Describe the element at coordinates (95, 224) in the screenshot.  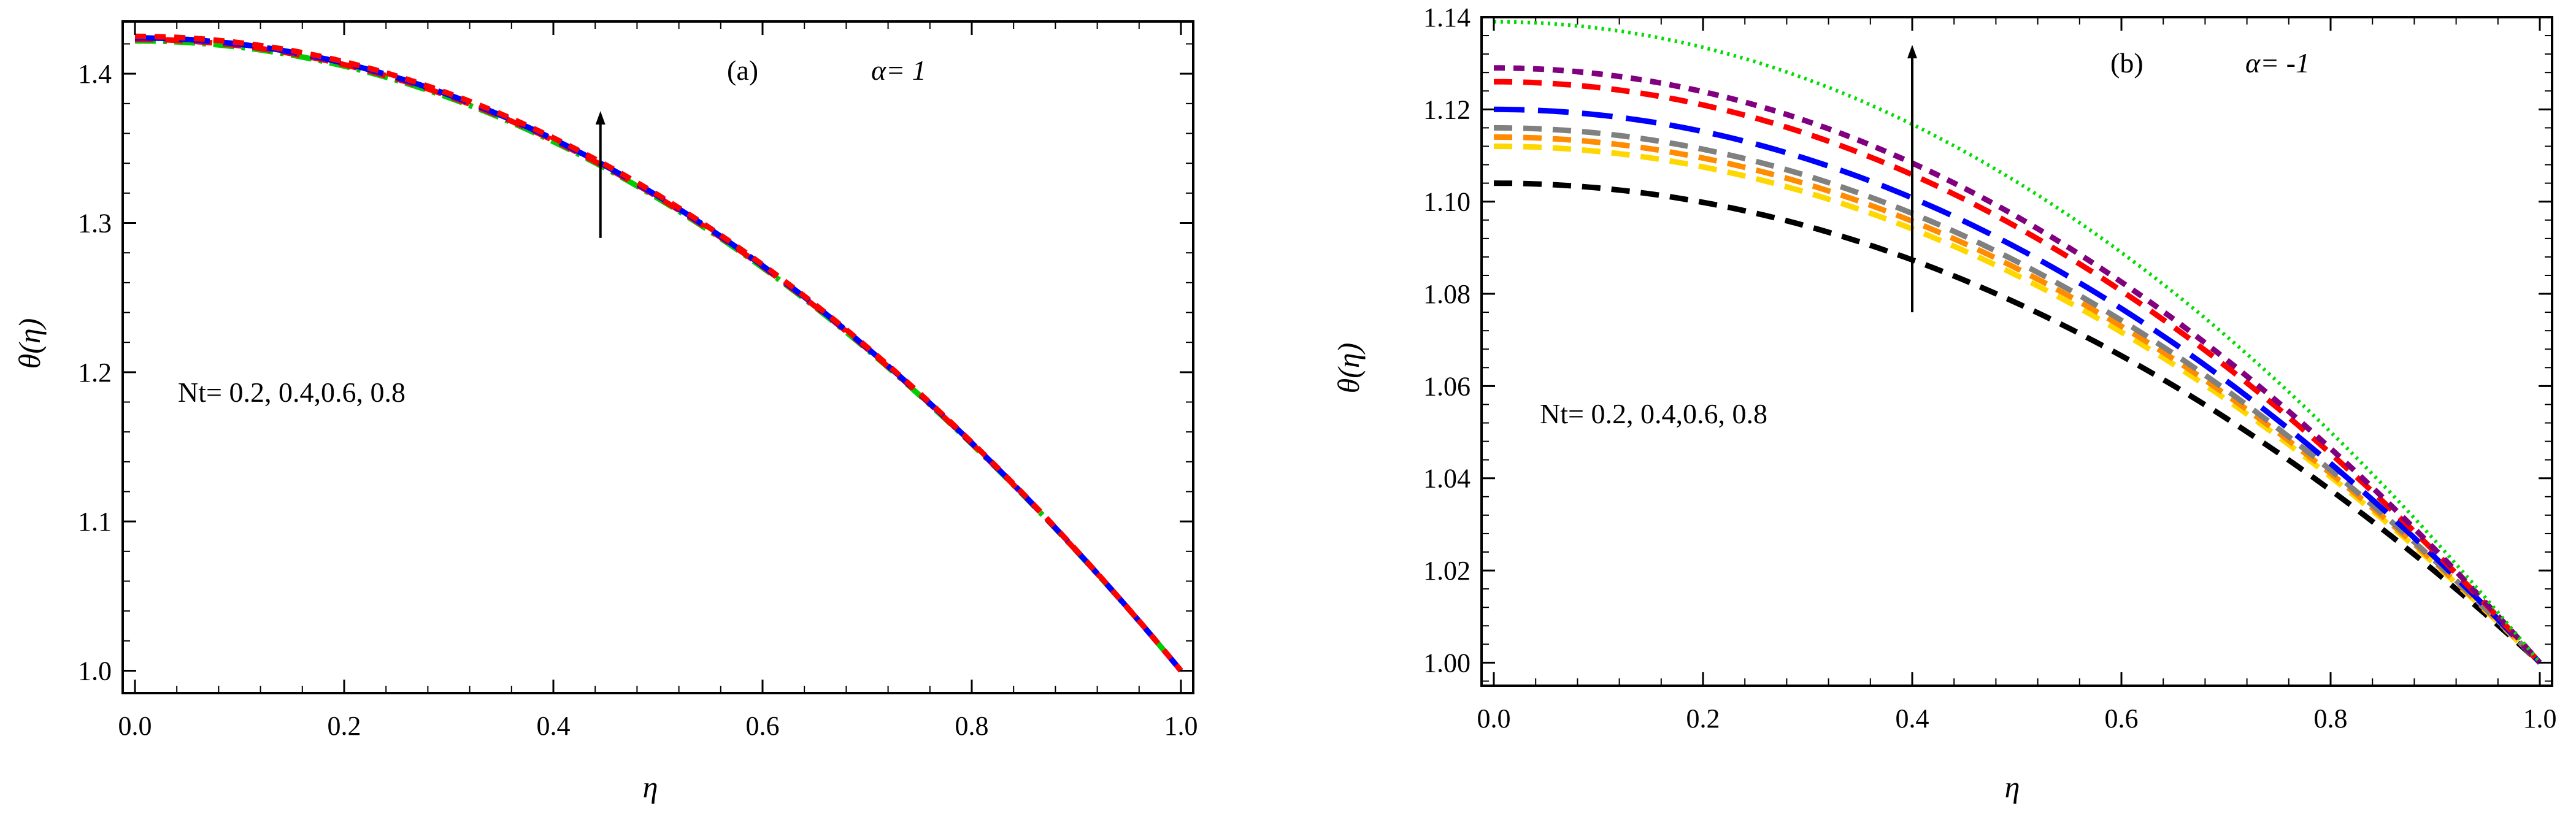
I see `y-tick-label: 1.3` at that location.